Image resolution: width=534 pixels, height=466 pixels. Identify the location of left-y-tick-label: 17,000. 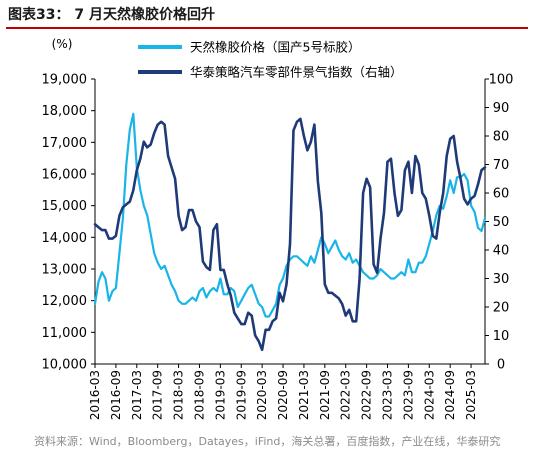
(65, 143).